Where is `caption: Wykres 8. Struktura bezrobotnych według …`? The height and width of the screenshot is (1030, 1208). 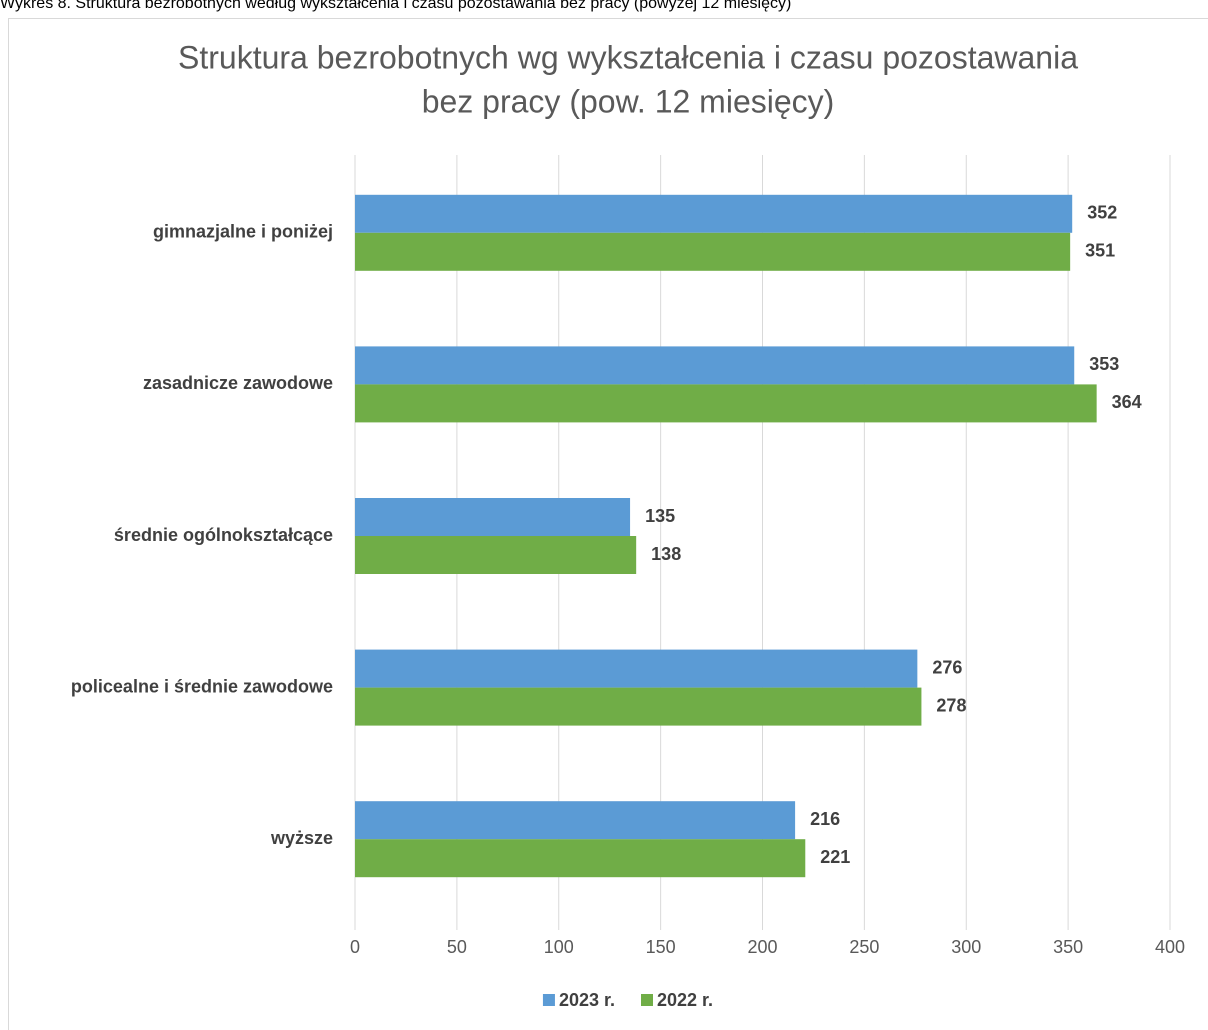 caption: Wykres 8. Struktura bezrobotnych według … is located at coordinates (395, 6).